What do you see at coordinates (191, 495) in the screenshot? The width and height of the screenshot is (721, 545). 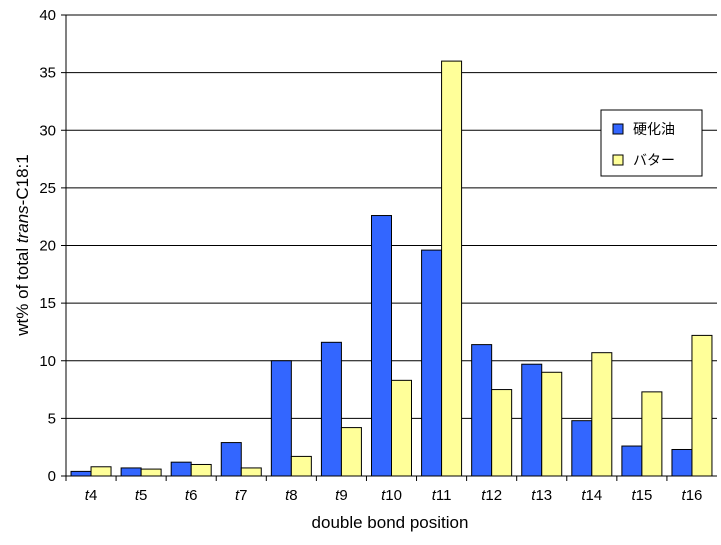 I see `x-tick-label: t6` at bounding box center [191, 495].